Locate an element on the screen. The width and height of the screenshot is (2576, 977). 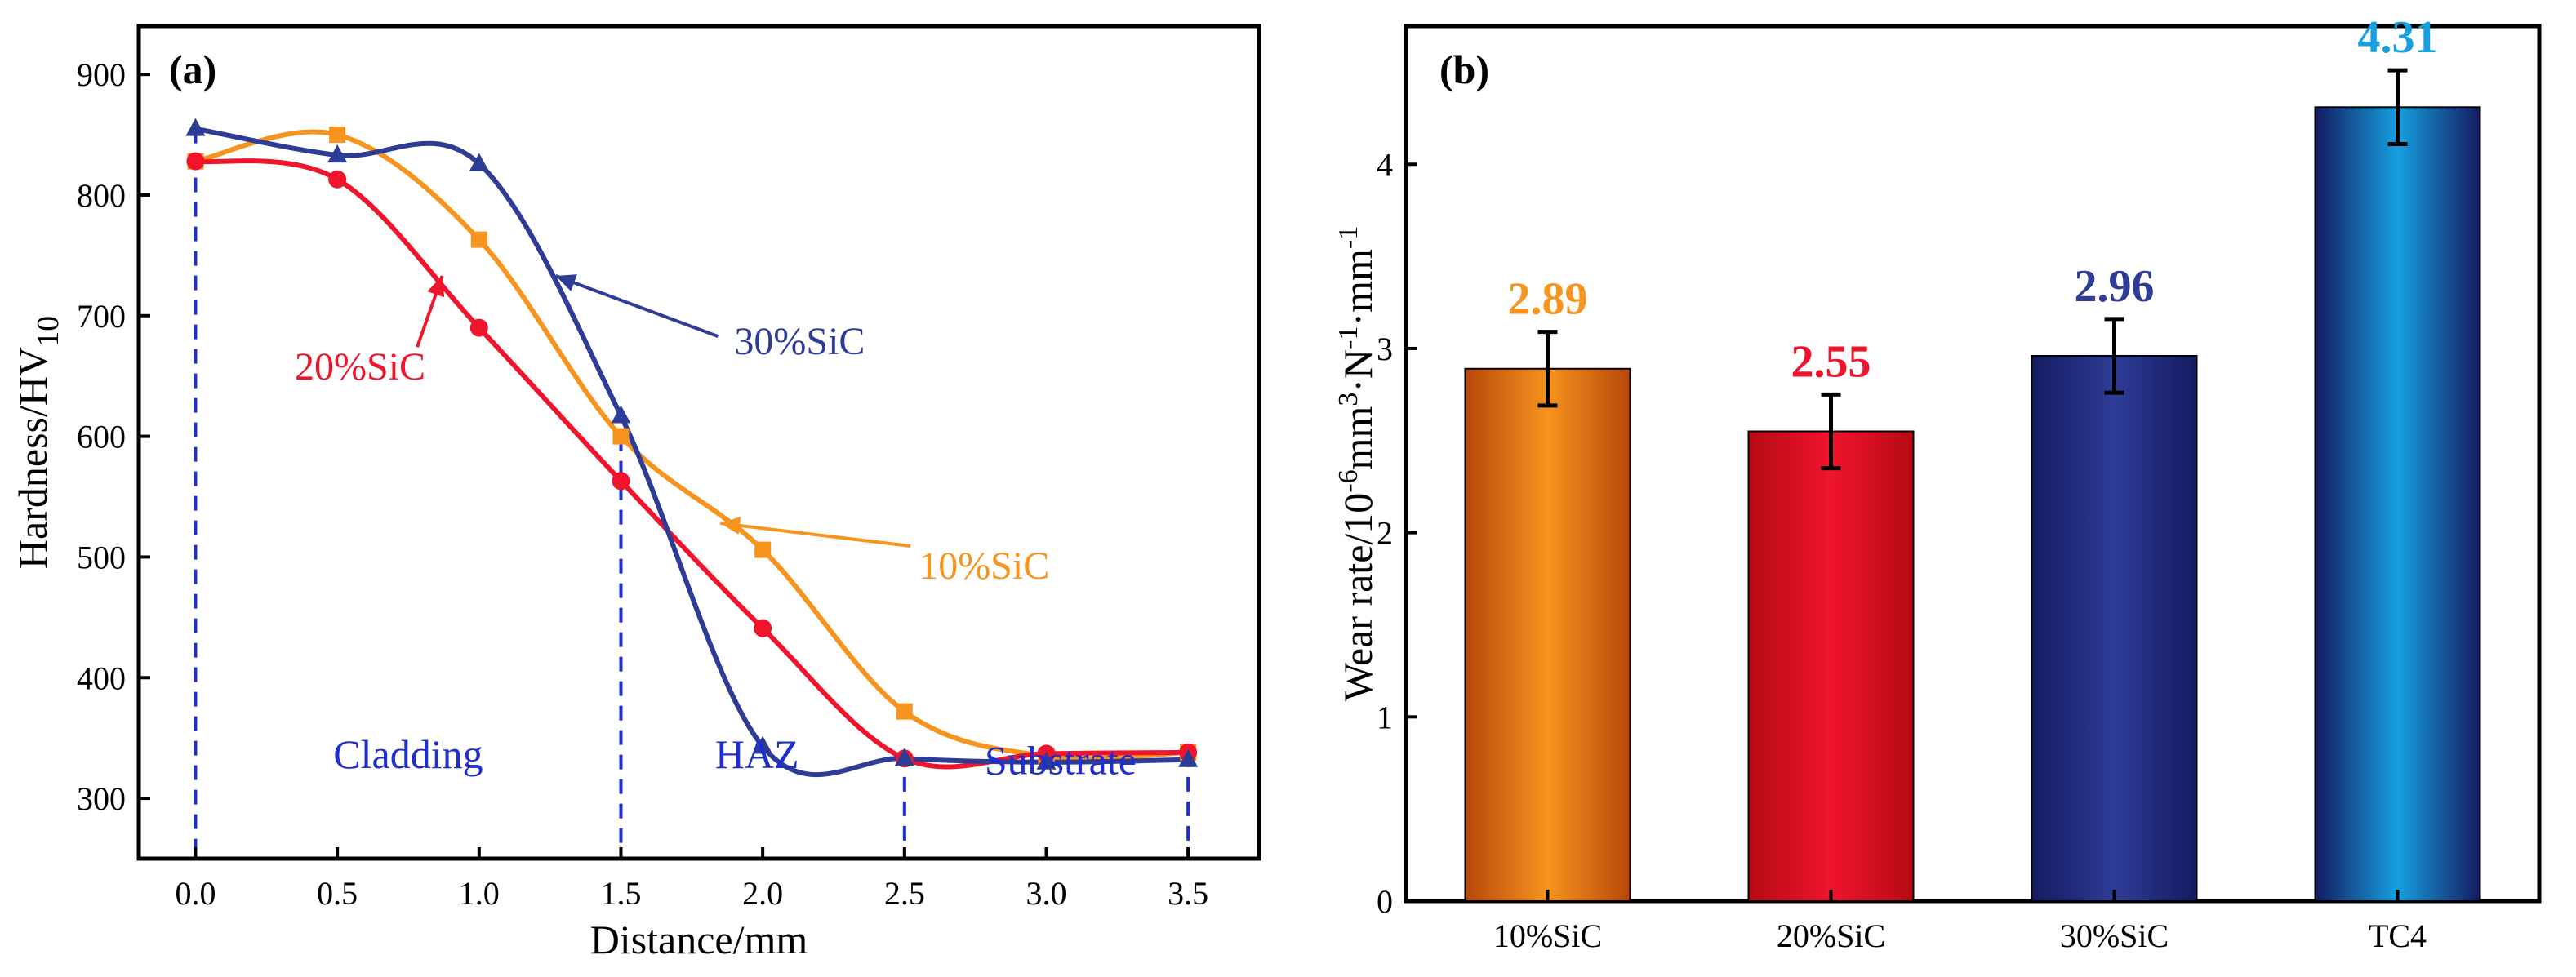
y-tick-label: 600 is located at coordinates (101, 437).